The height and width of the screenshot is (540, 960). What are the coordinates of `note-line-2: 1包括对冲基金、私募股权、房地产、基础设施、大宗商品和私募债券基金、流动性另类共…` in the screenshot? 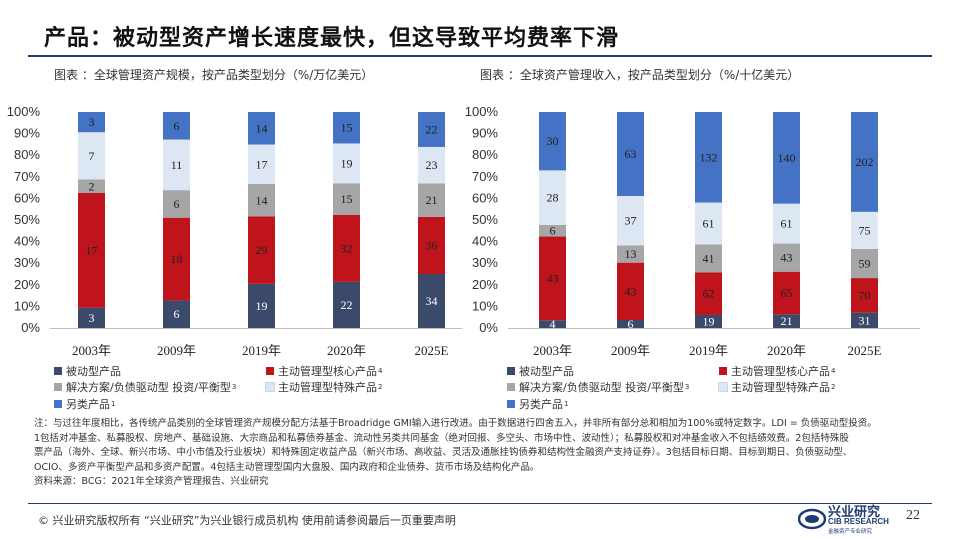 It's located at (441, 438).